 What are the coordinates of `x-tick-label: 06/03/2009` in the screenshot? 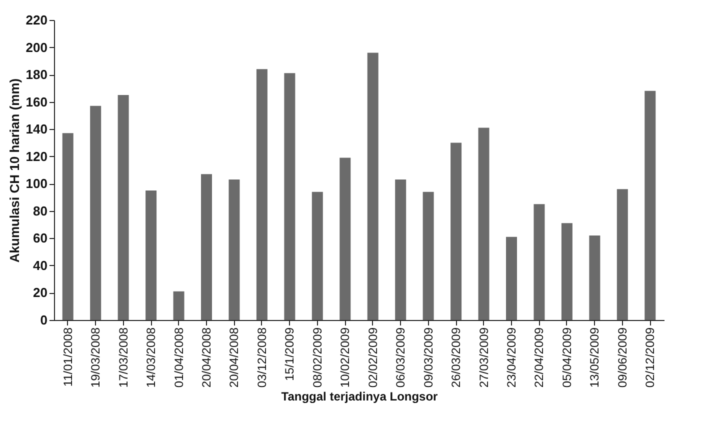 It's located at (401, 357).